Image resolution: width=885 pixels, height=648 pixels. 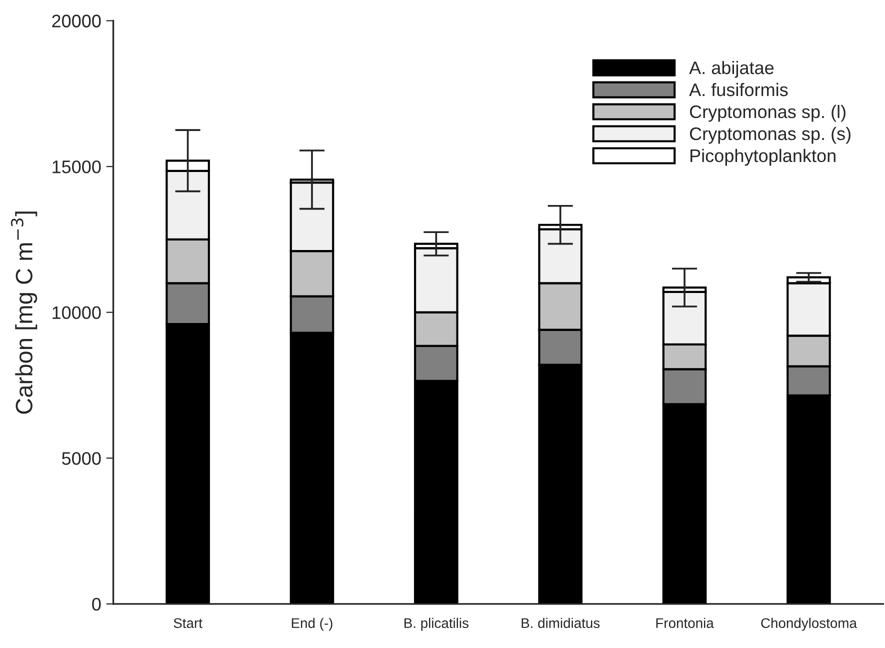 I want to click on x-tick-label: Start, so click(x=188, y=623).